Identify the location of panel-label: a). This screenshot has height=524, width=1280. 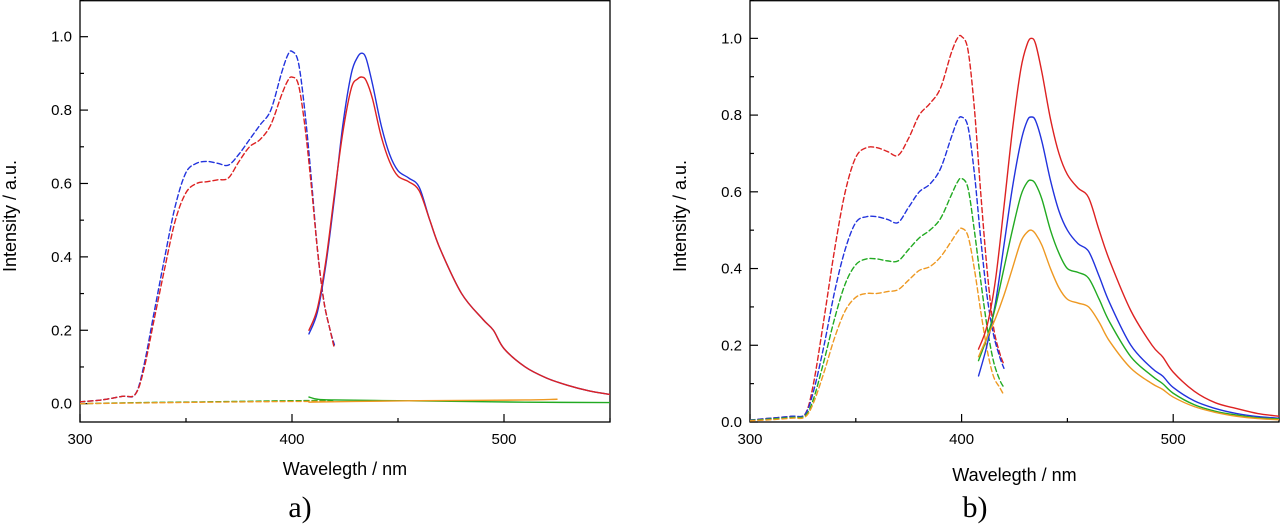
(299, 507).